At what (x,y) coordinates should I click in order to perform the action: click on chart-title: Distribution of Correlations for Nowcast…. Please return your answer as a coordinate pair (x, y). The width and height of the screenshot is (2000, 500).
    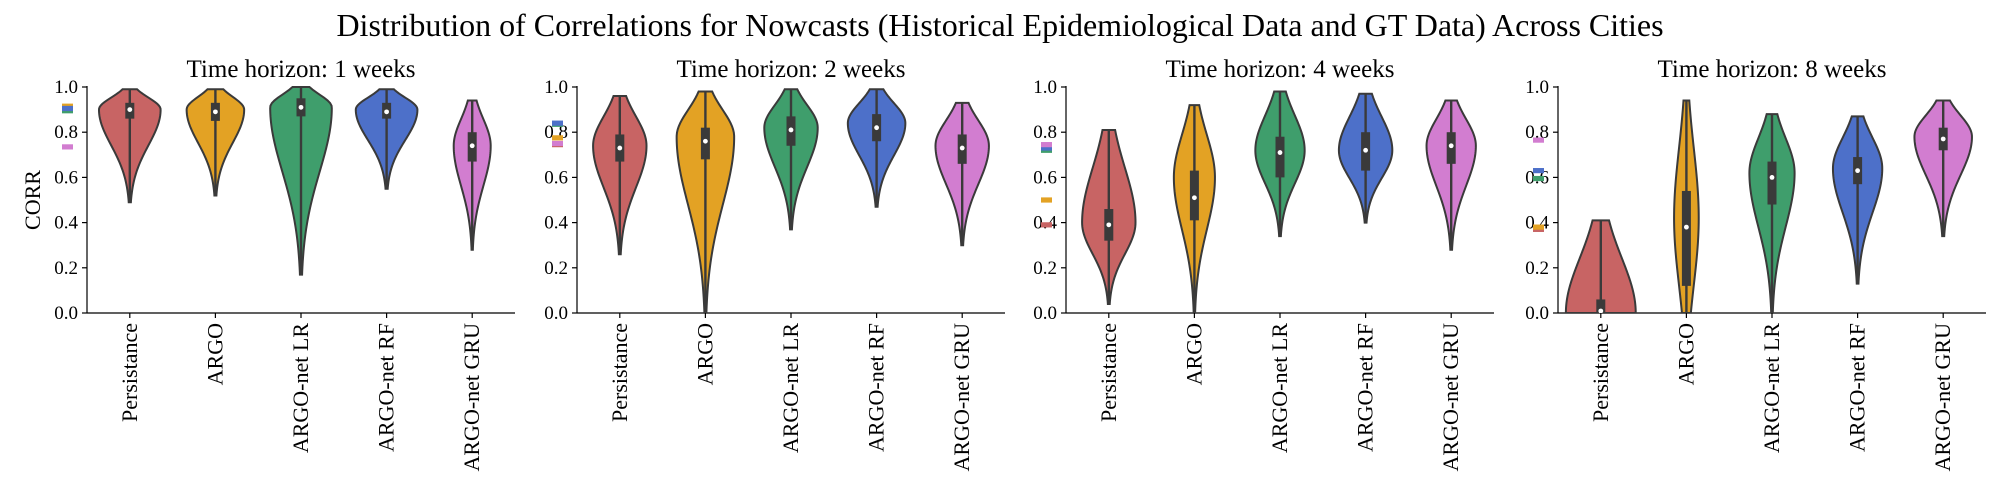
    Looking at the image, I should click on (999, 25).